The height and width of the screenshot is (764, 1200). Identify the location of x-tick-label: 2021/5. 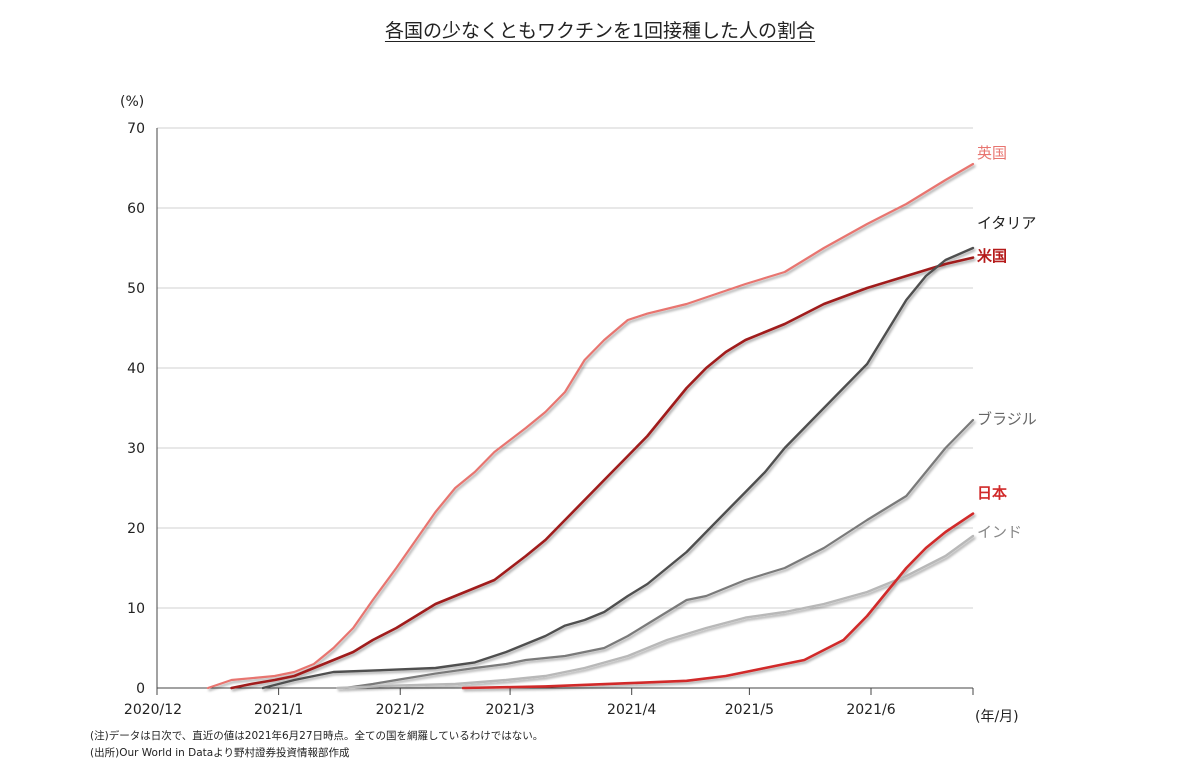
(749, 710).